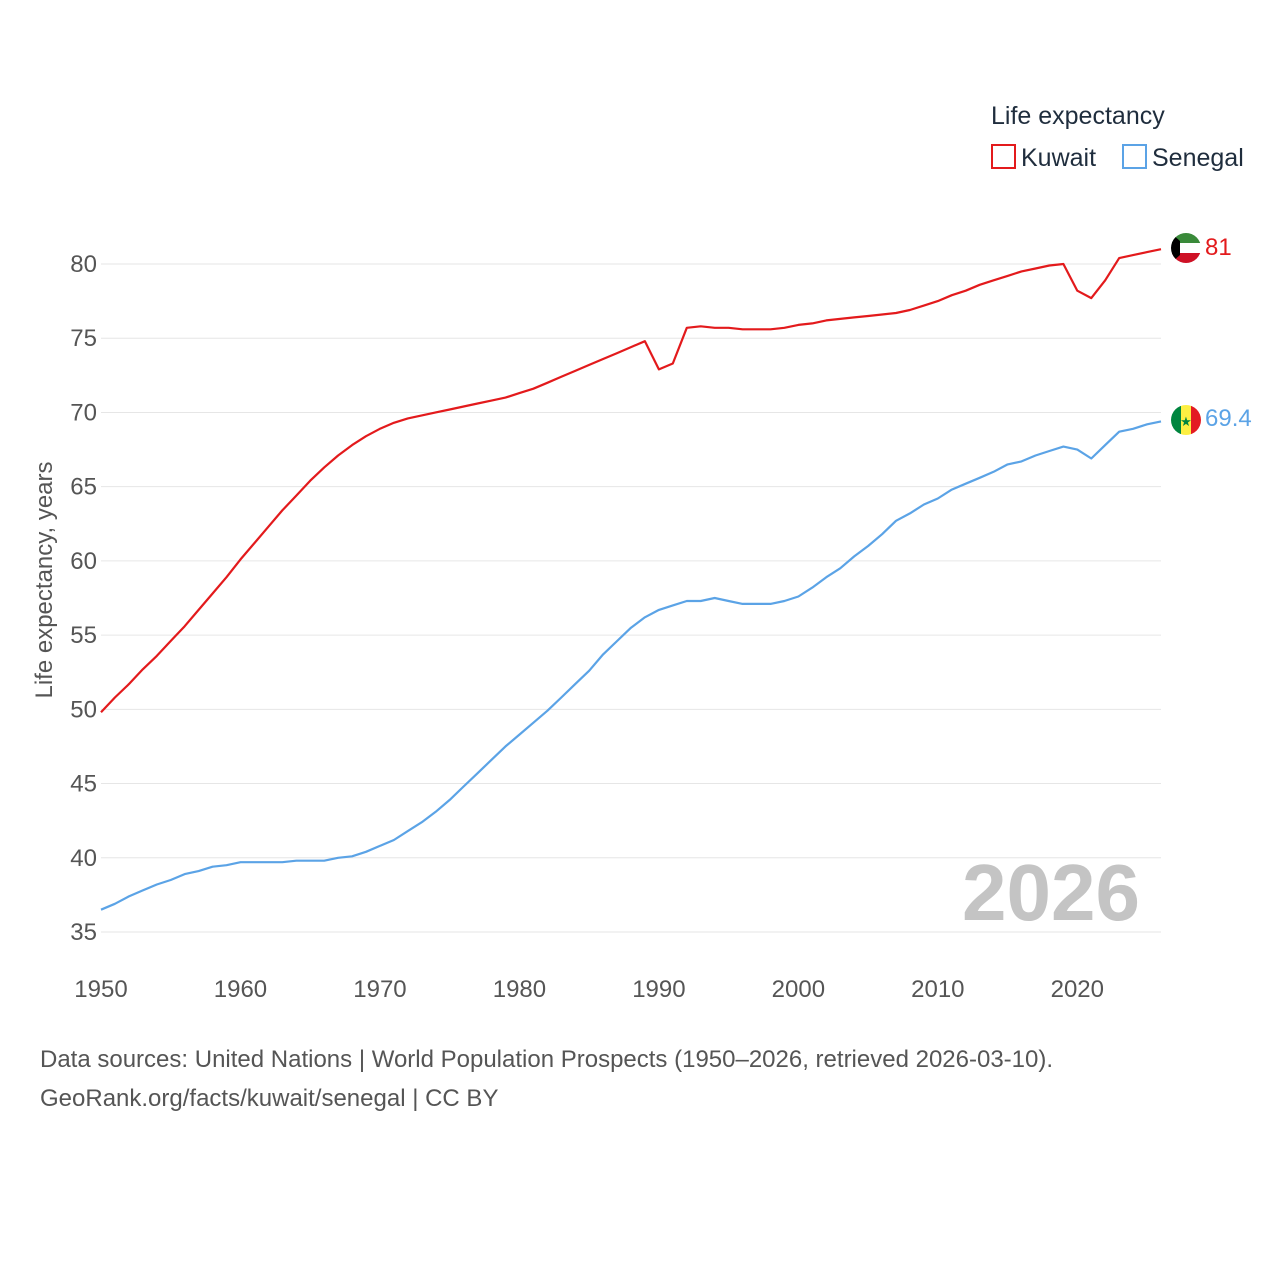 Image resolution: width=1280 pixels, height=1280 pixels. I want to click on y-tick-label: 70, so click(83, 412).